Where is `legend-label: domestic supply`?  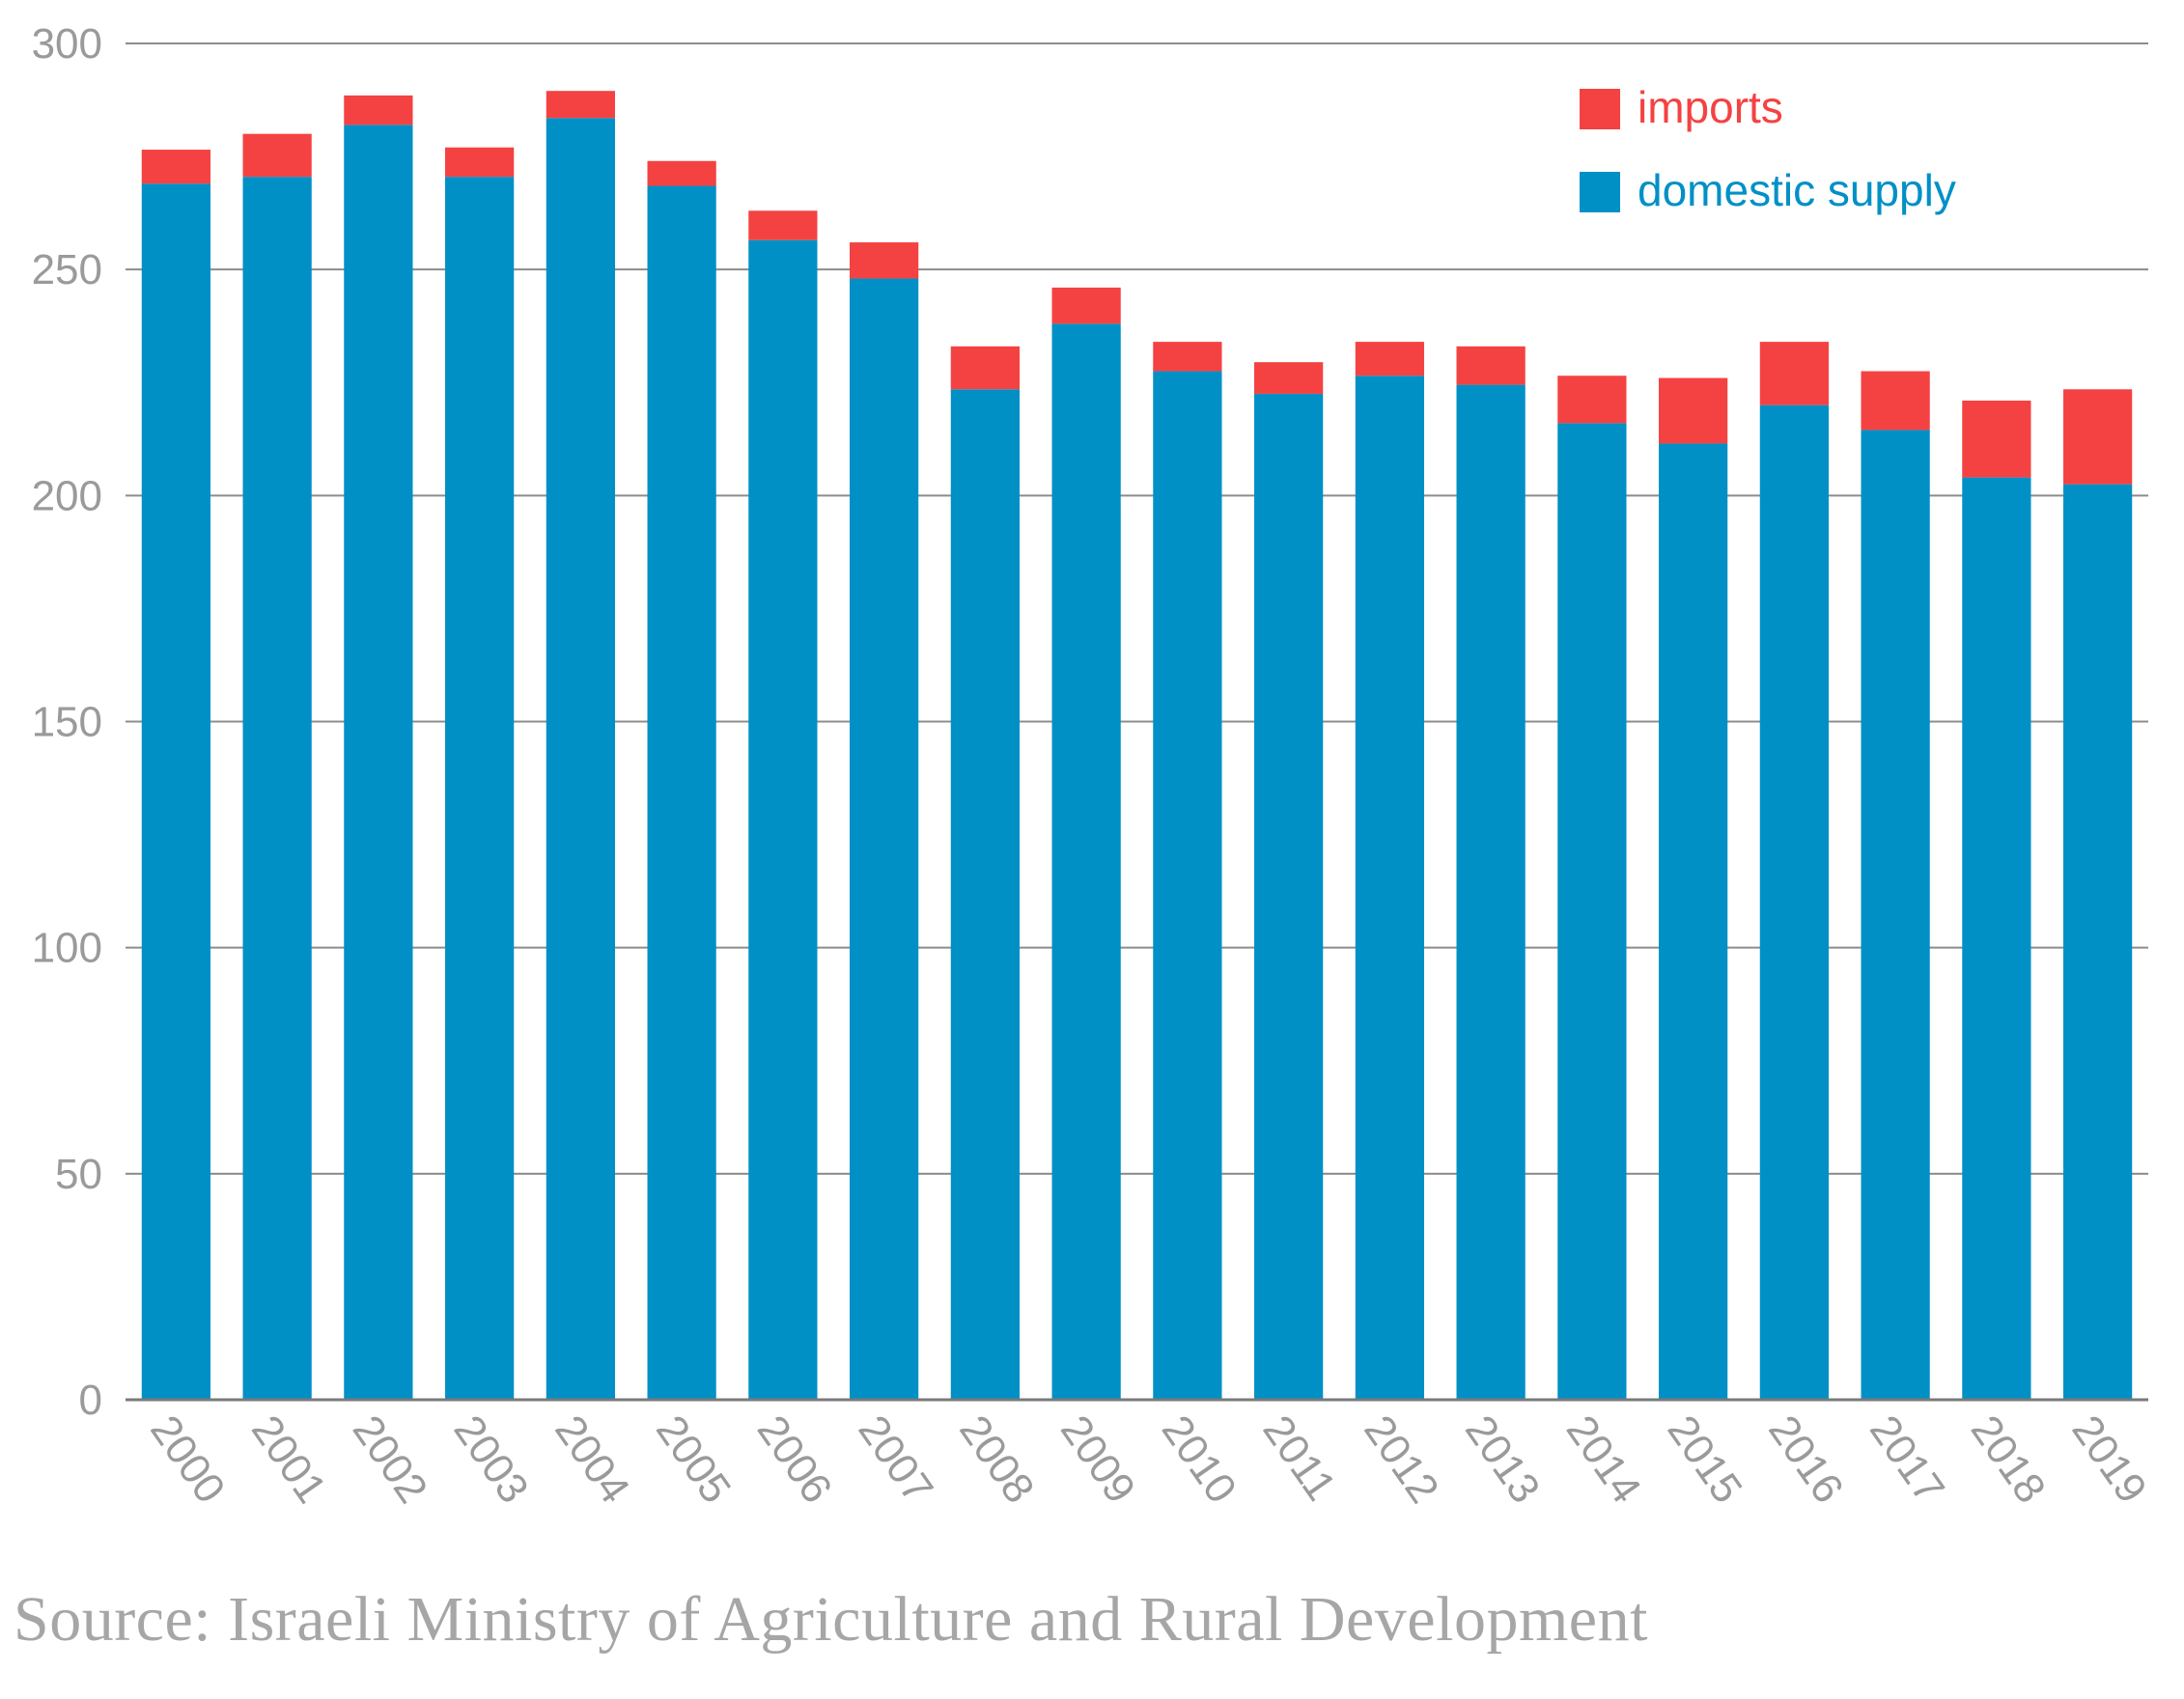
legend-label: domestic supply is located at coordinates (1797, 190).